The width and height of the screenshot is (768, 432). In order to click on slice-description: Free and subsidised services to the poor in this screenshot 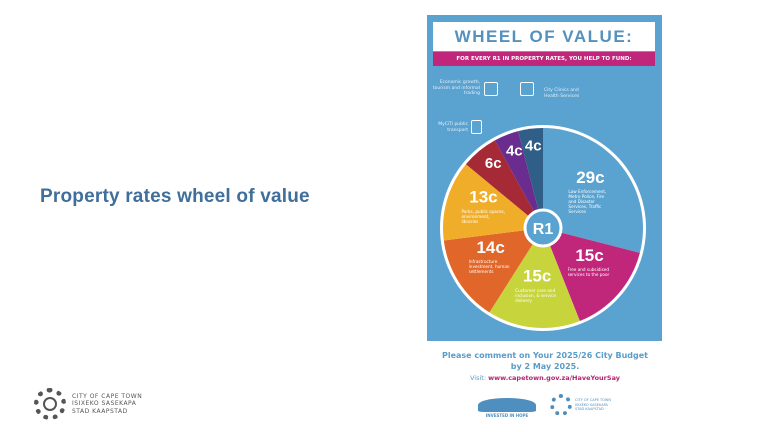, I will do `click(589, 272)`.